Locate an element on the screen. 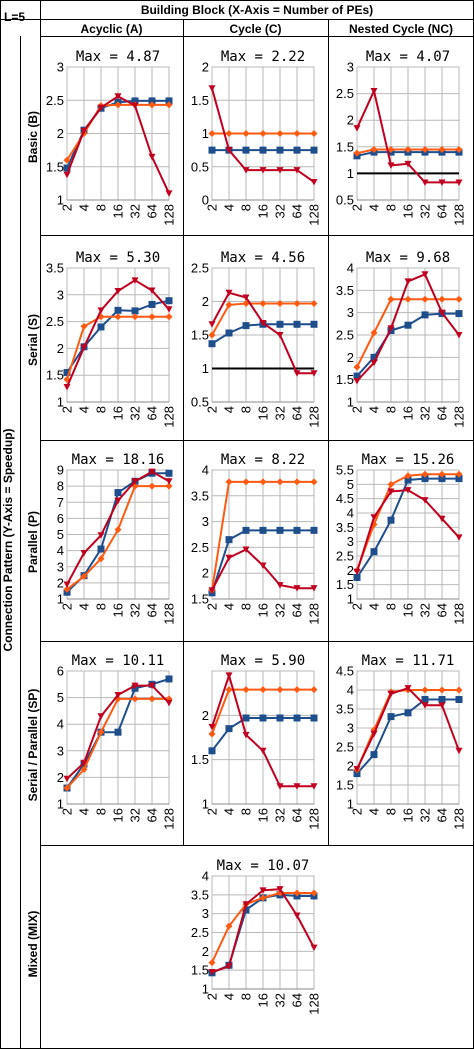  y-tick-label: 3 is located at coordinates (60, 566).